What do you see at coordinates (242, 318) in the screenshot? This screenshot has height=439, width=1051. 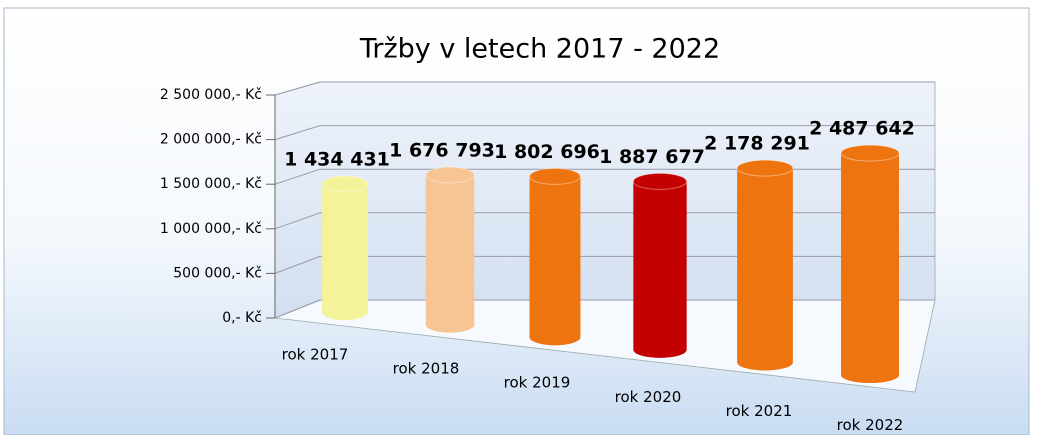 I see `y-tick-label: 0,- Kč` at bounding box center [242, 318].